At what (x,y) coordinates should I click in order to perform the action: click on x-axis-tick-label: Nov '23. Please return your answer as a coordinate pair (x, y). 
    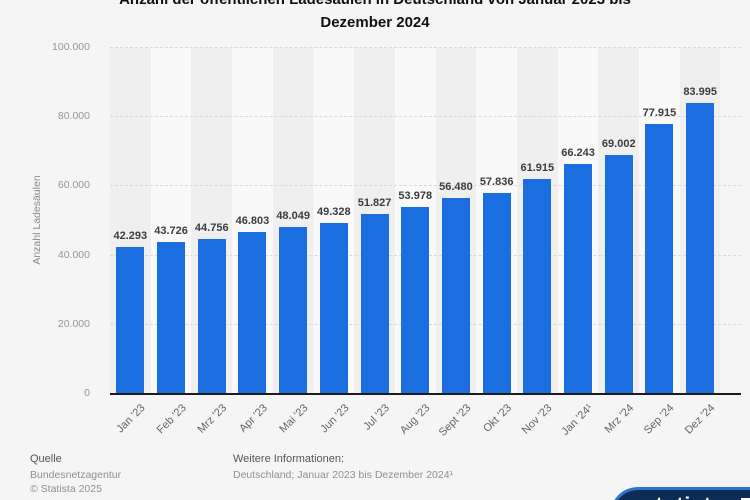
    Looking at the image, I should click on (537, 419).